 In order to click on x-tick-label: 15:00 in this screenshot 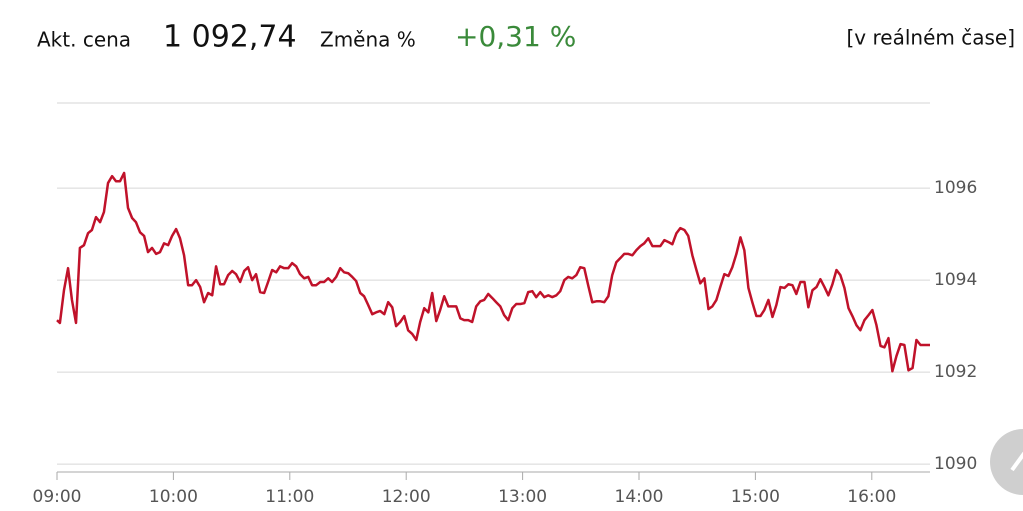, I will do `click(755, 497)`.